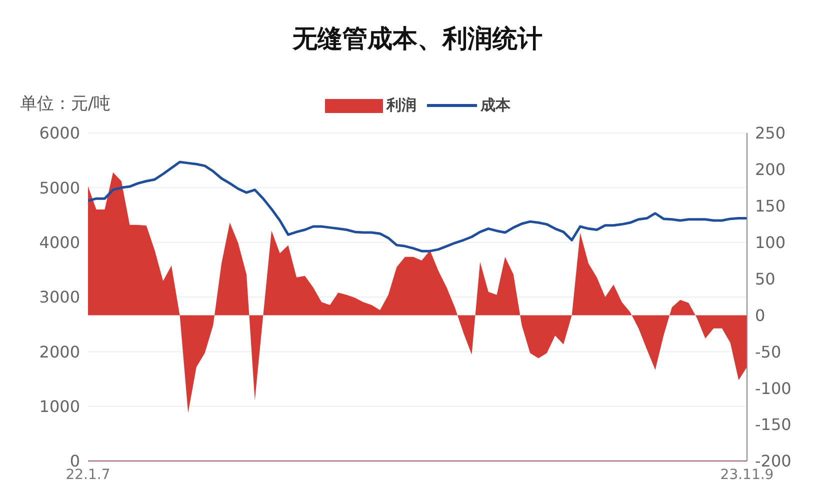  What do you see at coordinates (401, 105) in the screenshot?
I see `legend-label: 利润` at bounding box center [401, 105].